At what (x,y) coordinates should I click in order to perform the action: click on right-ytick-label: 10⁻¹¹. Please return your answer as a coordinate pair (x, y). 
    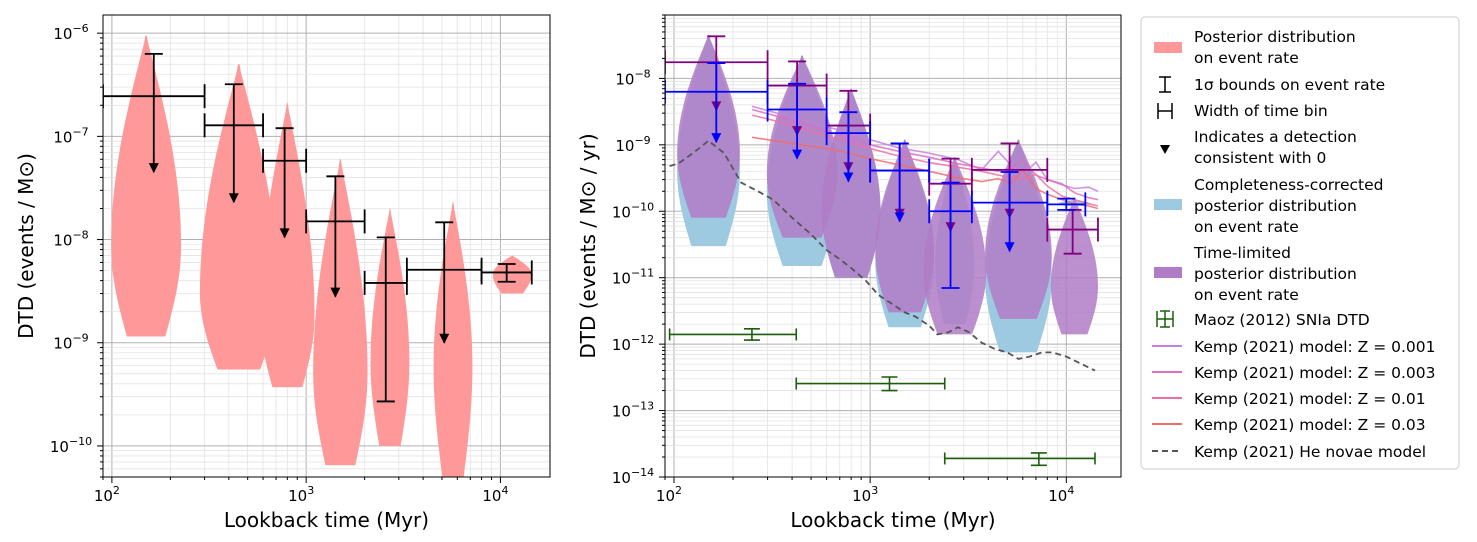
    Looking at the image, I should click on (633, 277).